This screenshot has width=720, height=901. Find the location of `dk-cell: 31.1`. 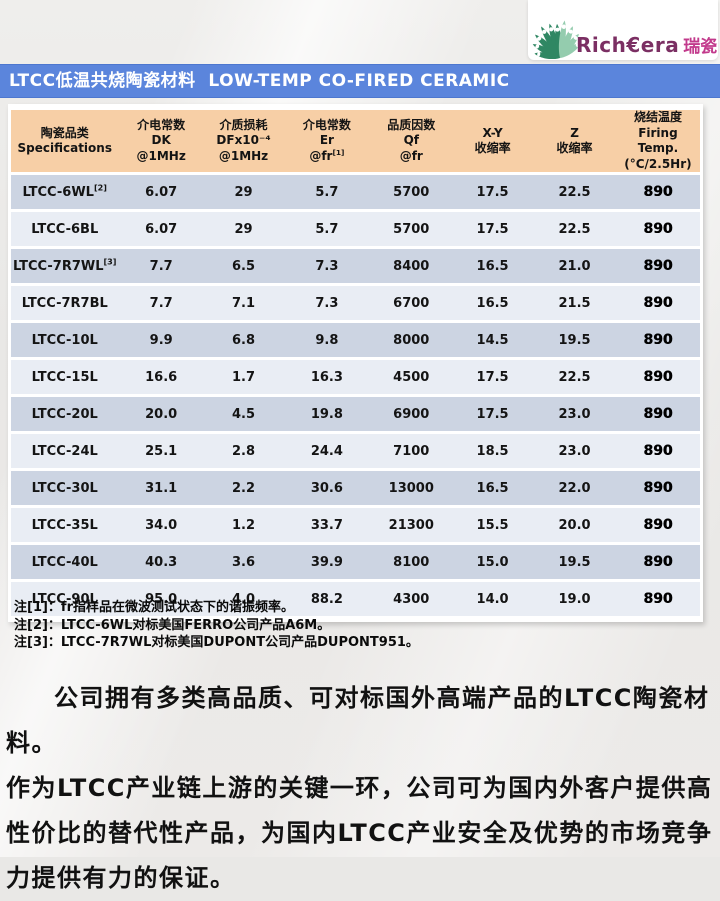

dk-cell: 31.1 is located at coordinates (161, 488).